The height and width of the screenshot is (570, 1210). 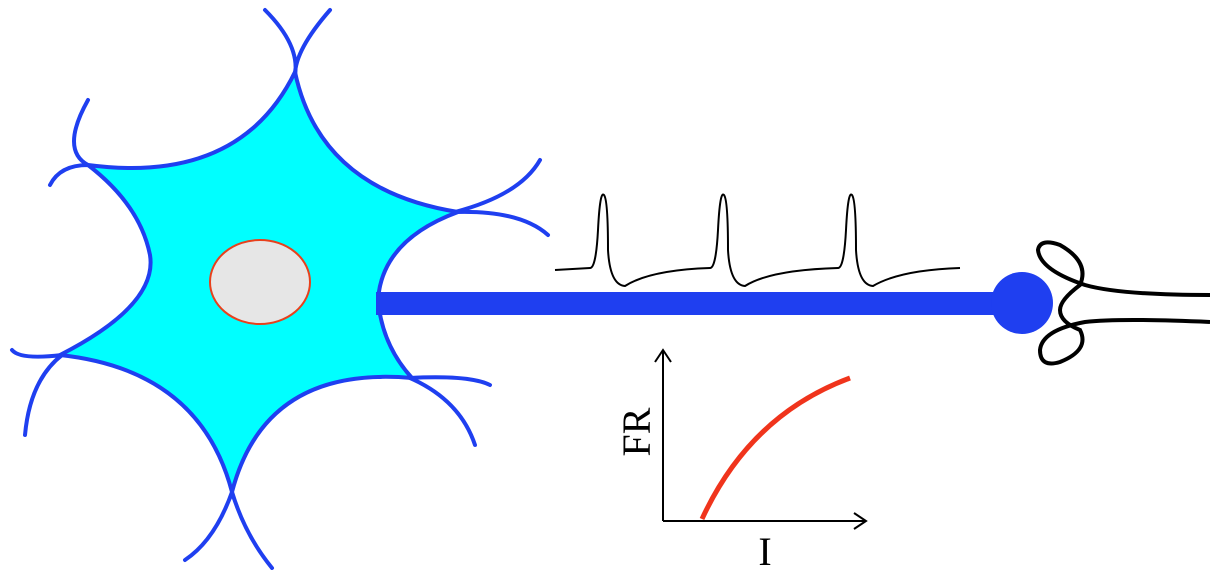 I want to click on postsynaptic-terminal, so click(x=1122, y=303).